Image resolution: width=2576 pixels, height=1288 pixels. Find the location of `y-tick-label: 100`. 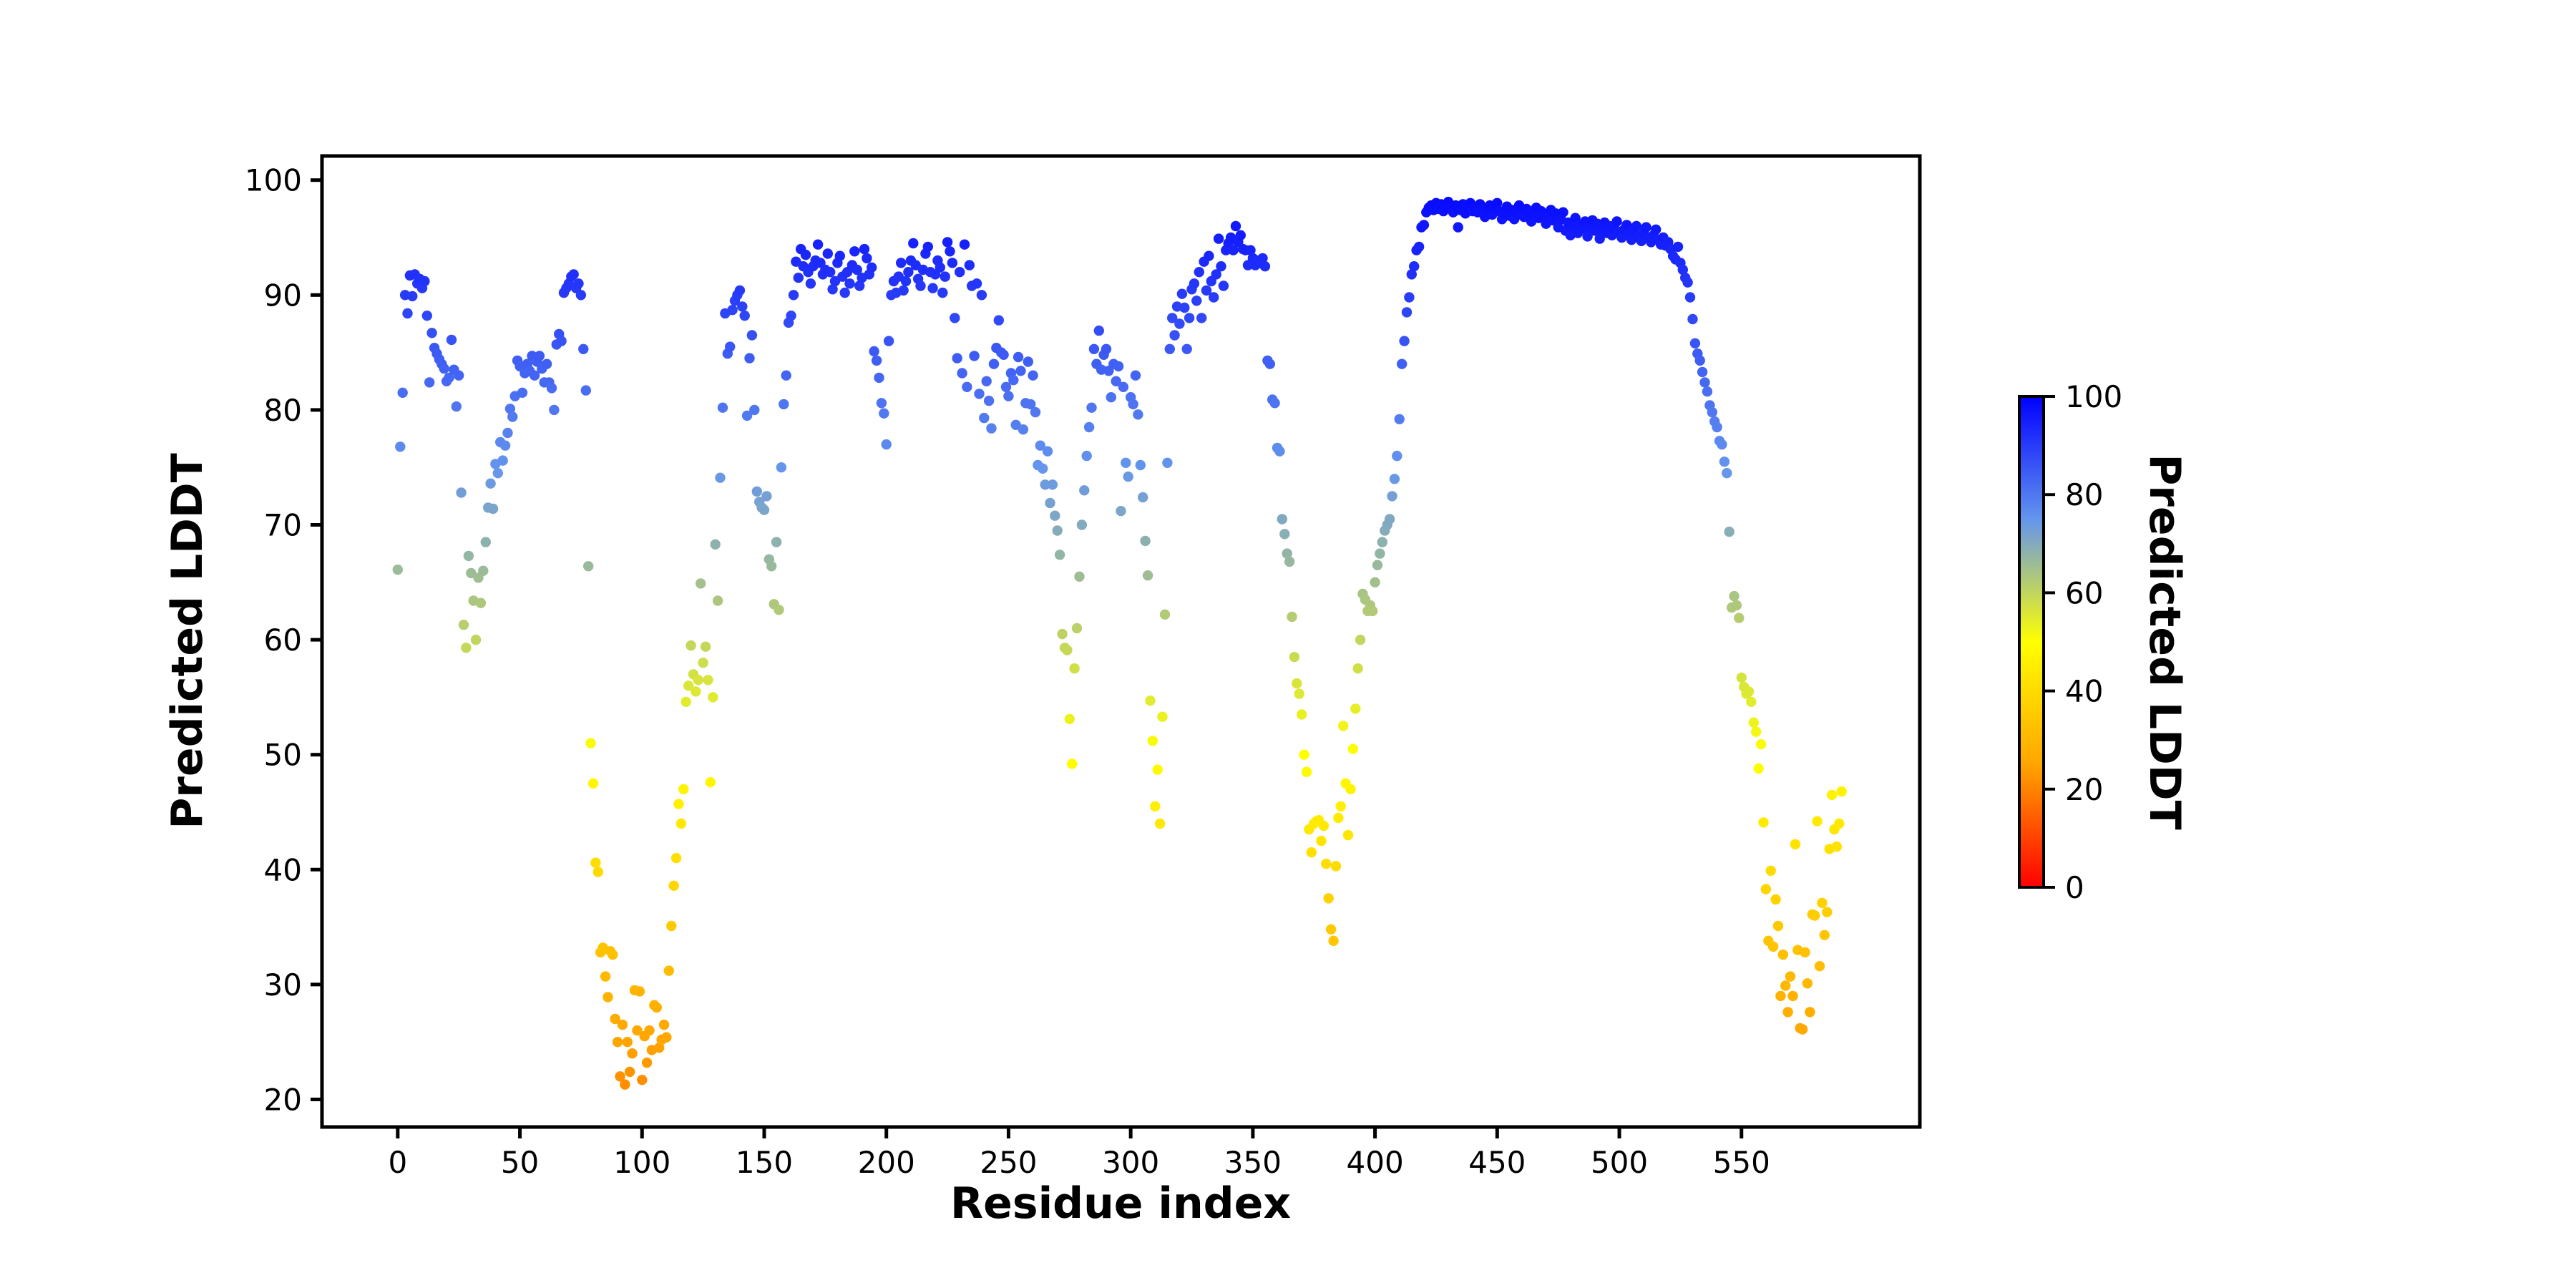

y-tick-label: 100 is located at coordinates (273, 180).